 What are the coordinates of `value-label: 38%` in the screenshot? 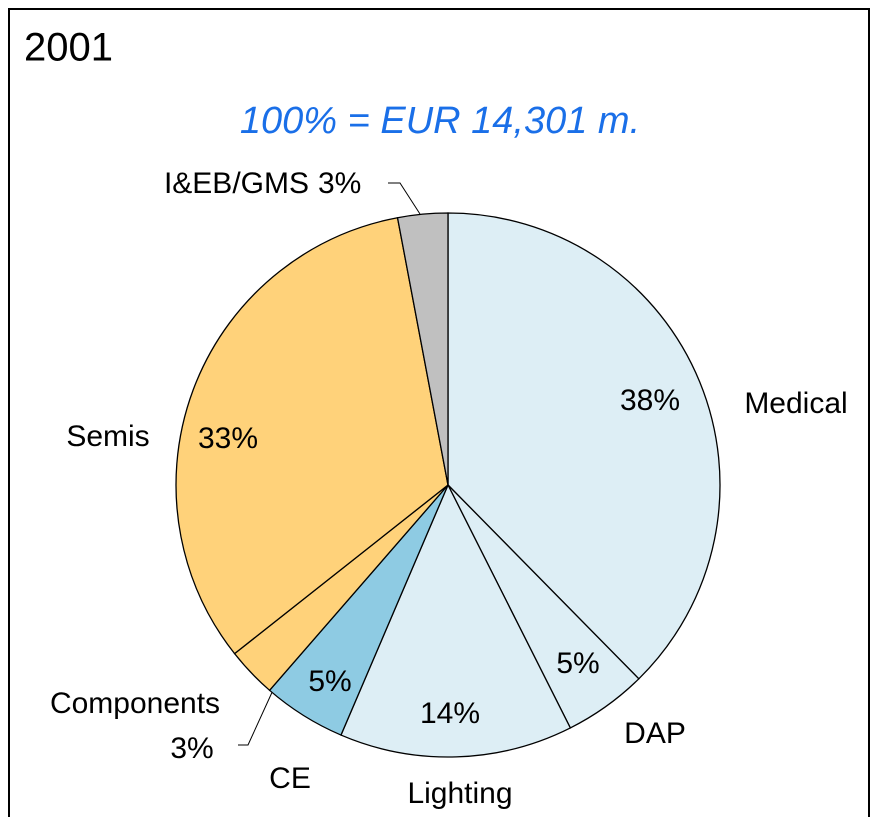 It's located at (650, 400).